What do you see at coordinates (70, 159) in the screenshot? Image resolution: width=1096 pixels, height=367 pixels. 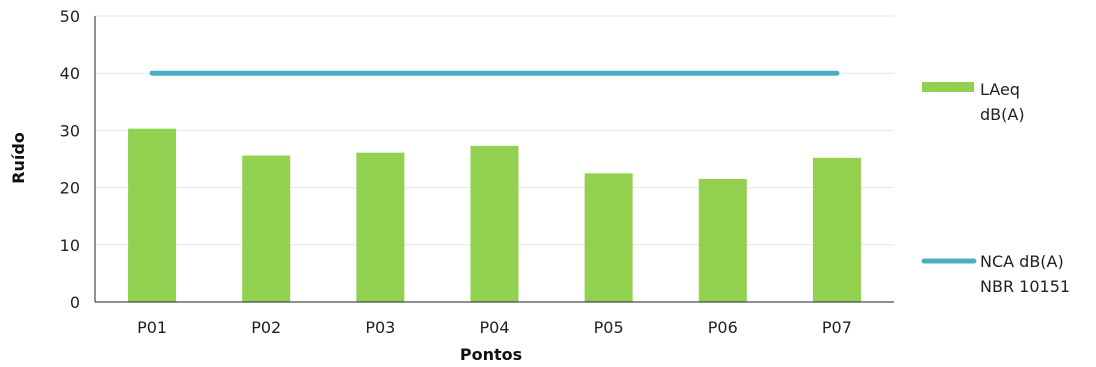 I see `y-tick-labels: 0 10 20 30 40 50` at bounding box center [70, 159].